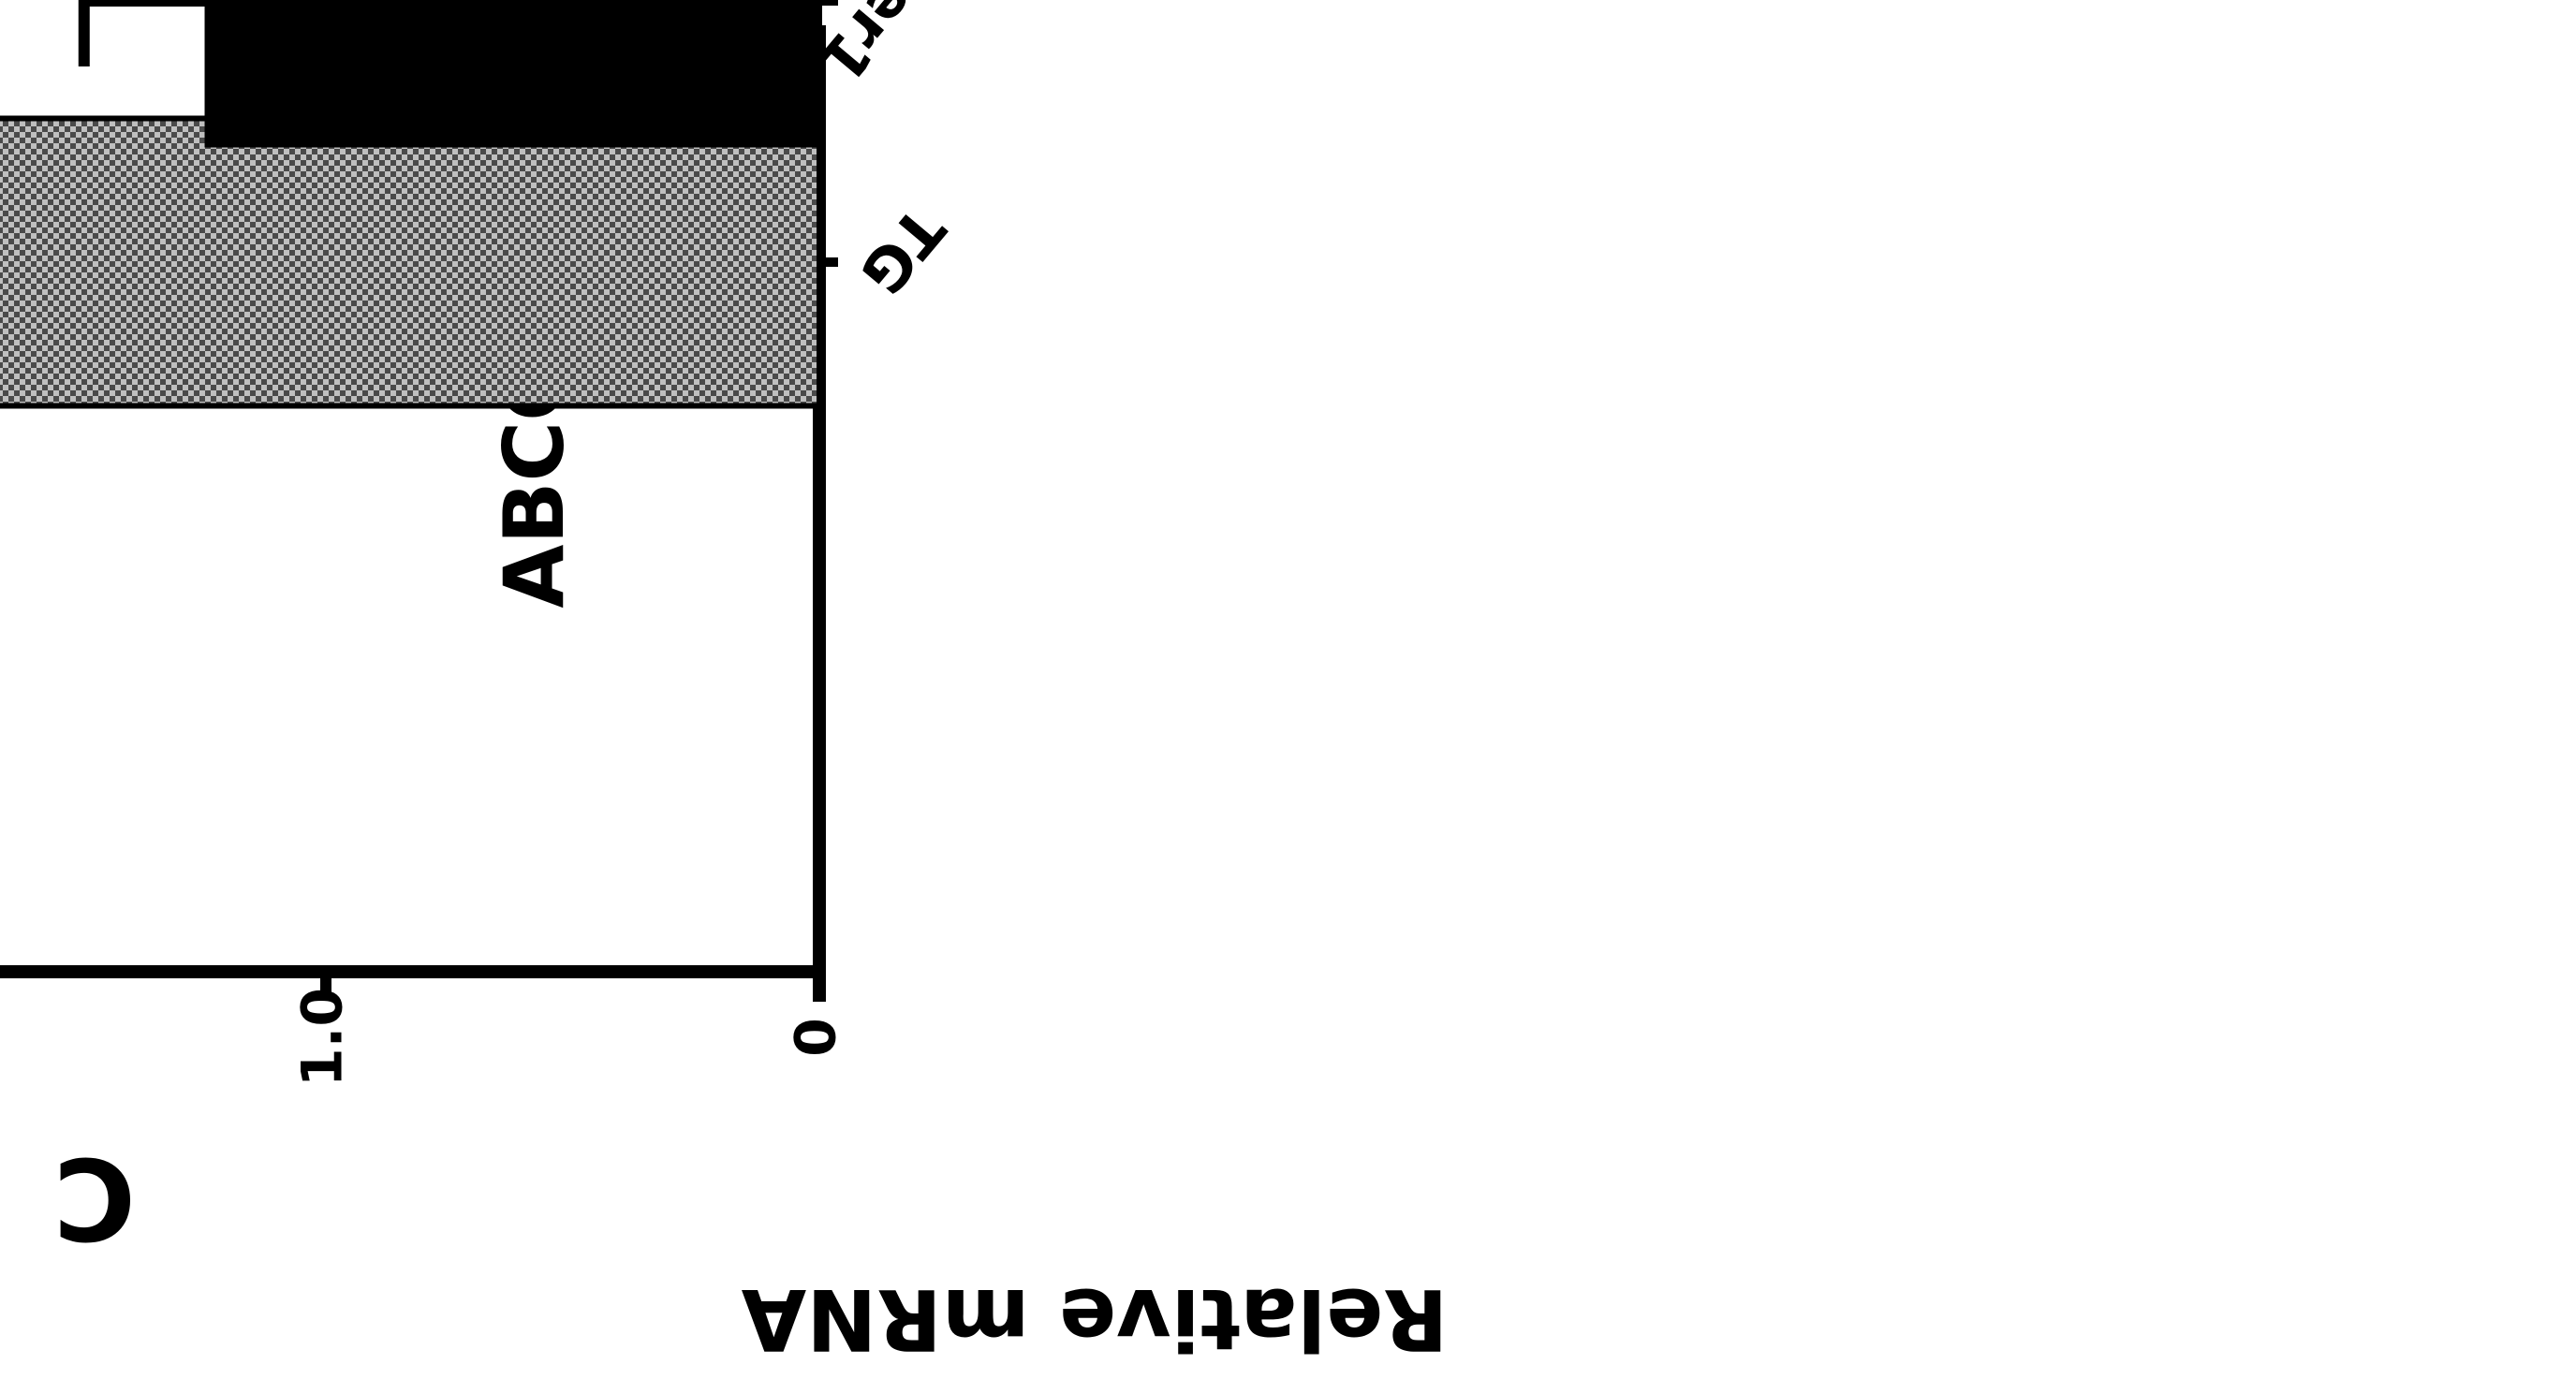 This screenshot has height=1379, width=2576. I want to click on error-bars-group, so click(143, 33).